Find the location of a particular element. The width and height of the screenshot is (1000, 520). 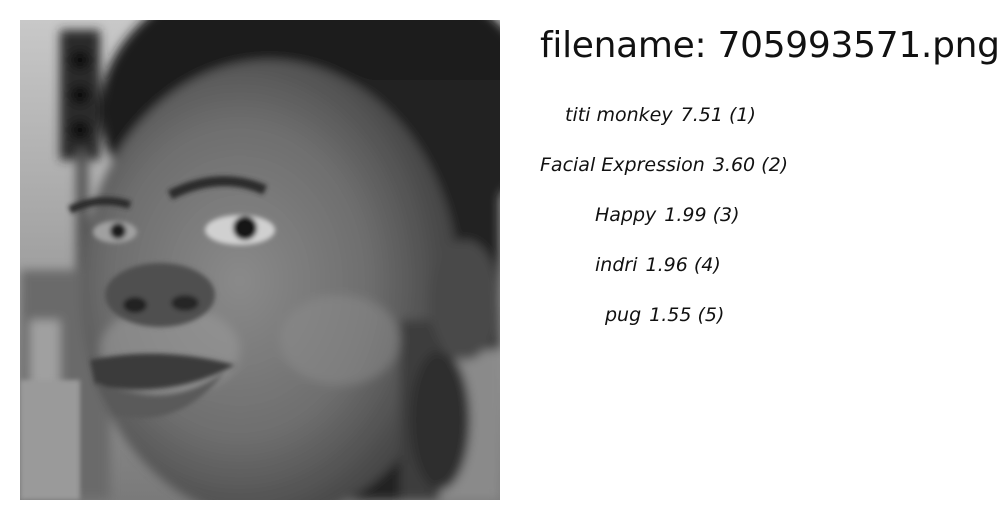

prediction-label: indri is located at coordinates (616, 265).